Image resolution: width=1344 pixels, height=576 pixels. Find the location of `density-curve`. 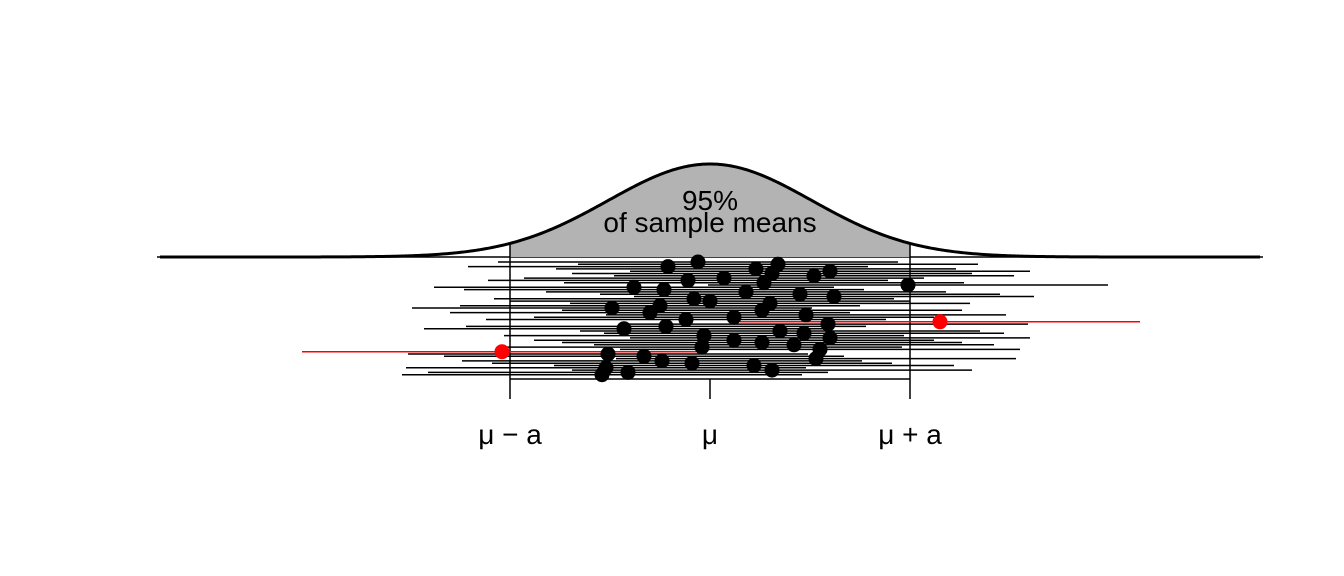

density-curve is located at coordinates (710, 210).